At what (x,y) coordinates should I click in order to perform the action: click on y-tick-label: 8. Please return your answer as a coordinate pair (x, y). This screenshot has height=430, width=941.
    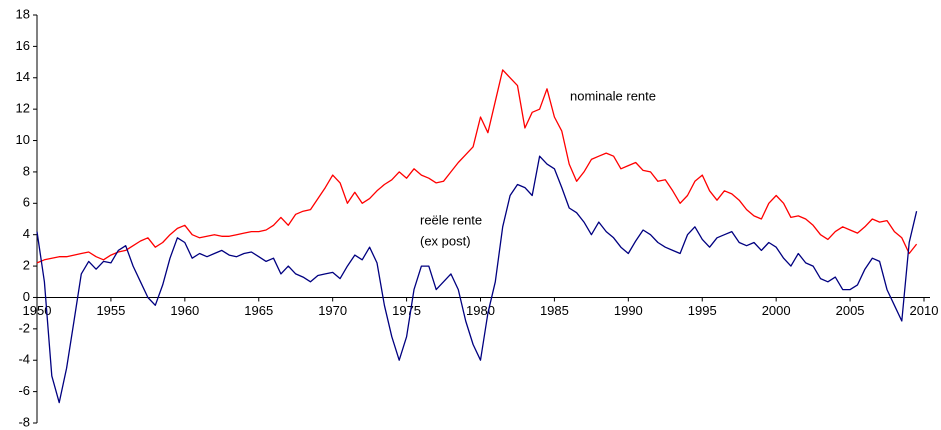
    Looking at the image, I should click on (26, 170).